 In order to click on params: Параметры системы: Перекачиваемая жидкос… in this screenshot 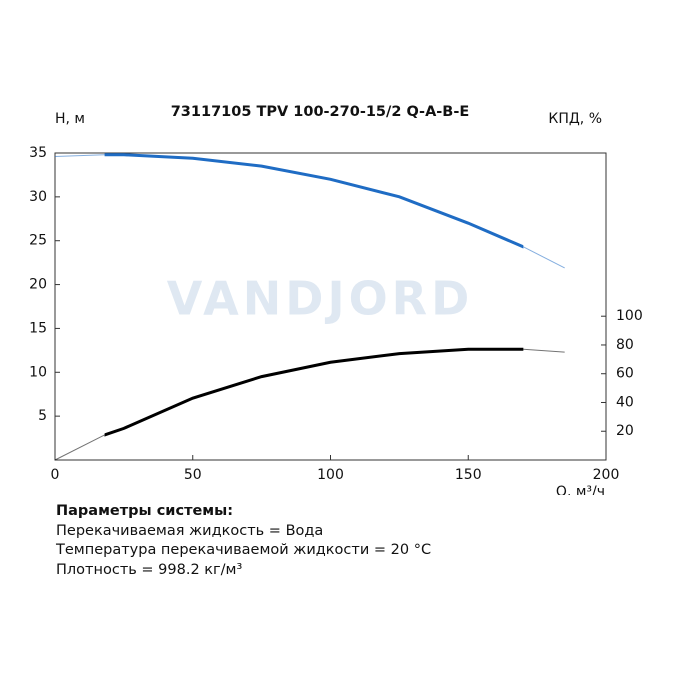, I will do `click(243, 541)`.